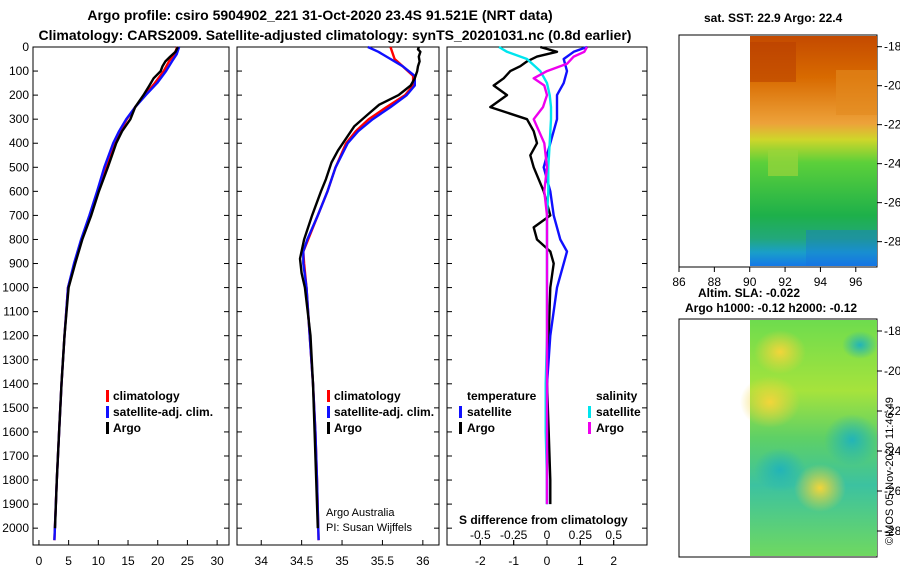 Image resolution: width=900 pixels, height=580 pixels. What do you see at coordinates (617, 396) in the screenshot?
I see `legend-title-salinity: salinity` at bounding box center [617, 396].